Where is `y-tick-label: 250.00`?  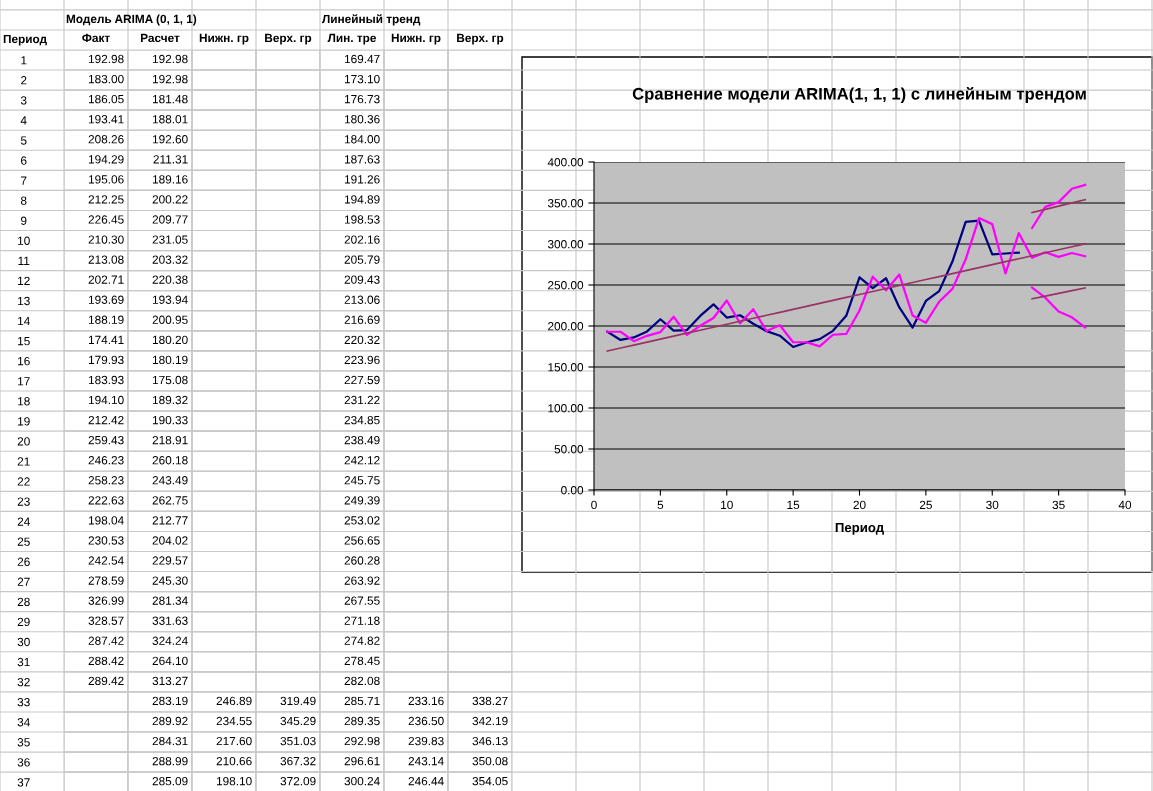
y-tick-label: 250.00 is located at coordinates (566, 285).